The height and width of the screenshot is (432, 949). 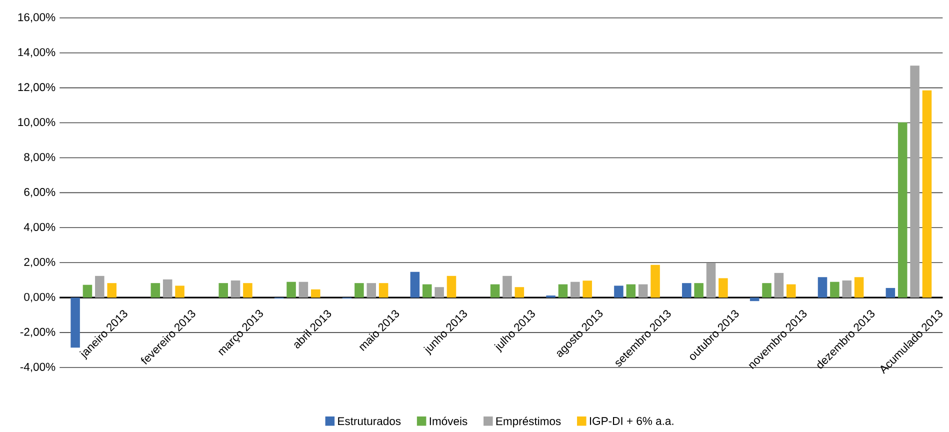 I want to click on y-tick-label: -2,00%, so click(x=38, y=333).